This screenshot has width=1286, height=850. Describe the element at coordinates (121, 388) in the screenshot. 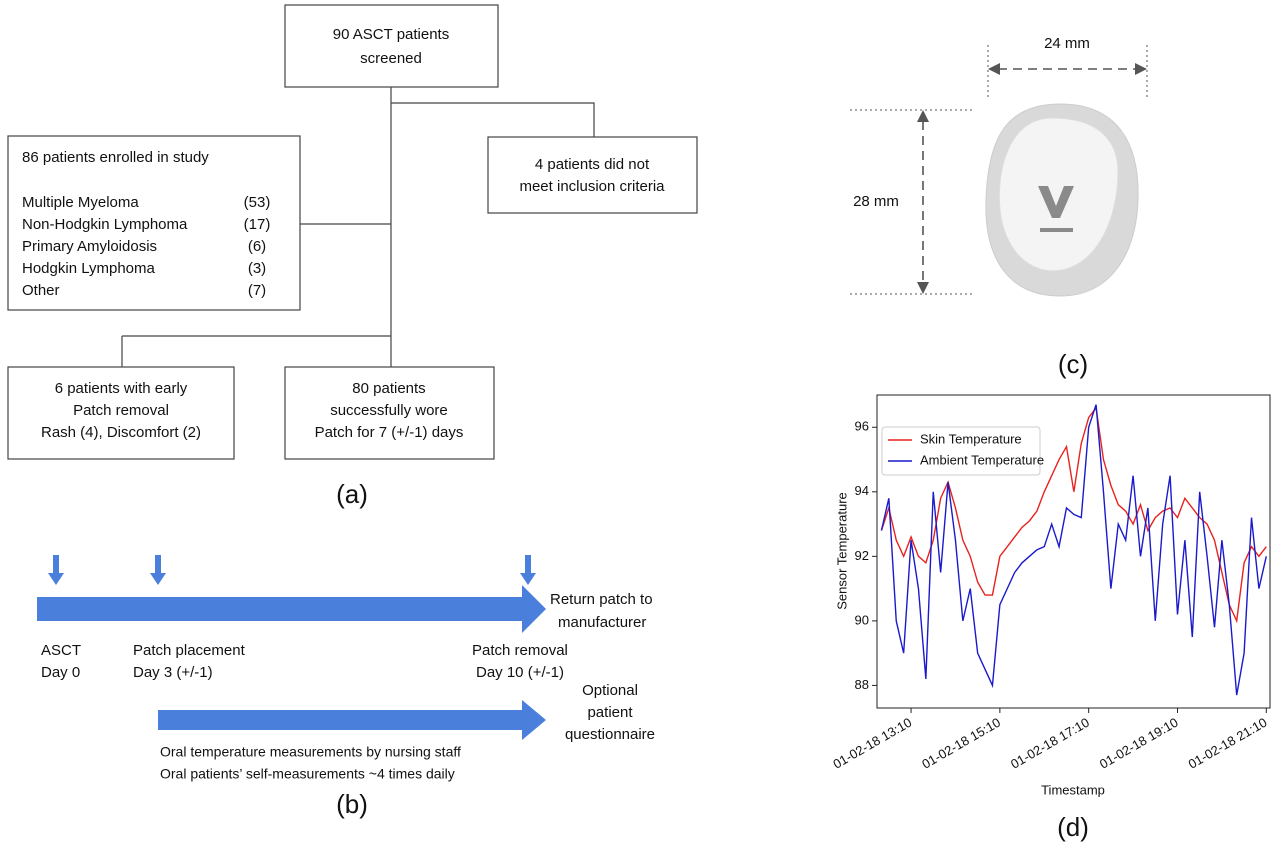

I see `box-text: 6 patients with early` at that location.